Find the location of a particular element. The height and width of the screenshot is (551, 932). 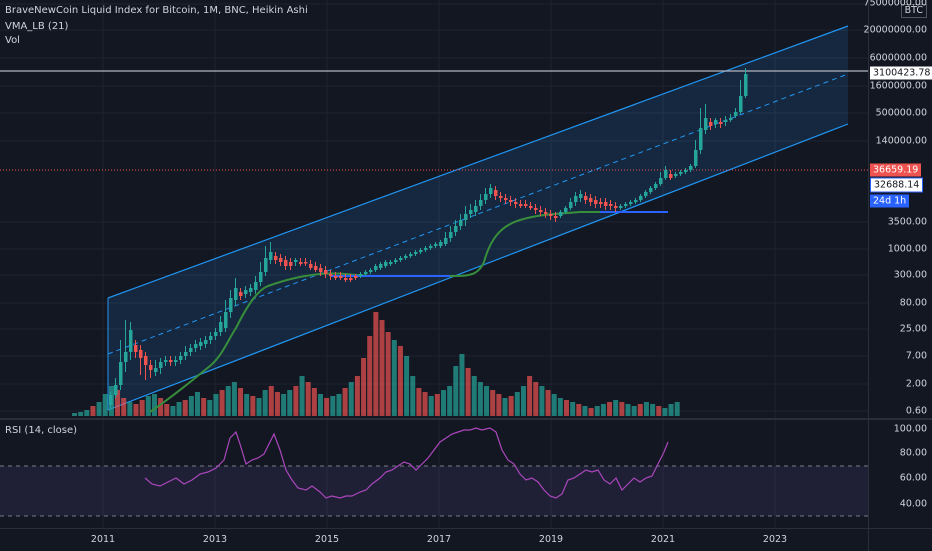

vol-legend: Vol is located at coordinates (12, 40).